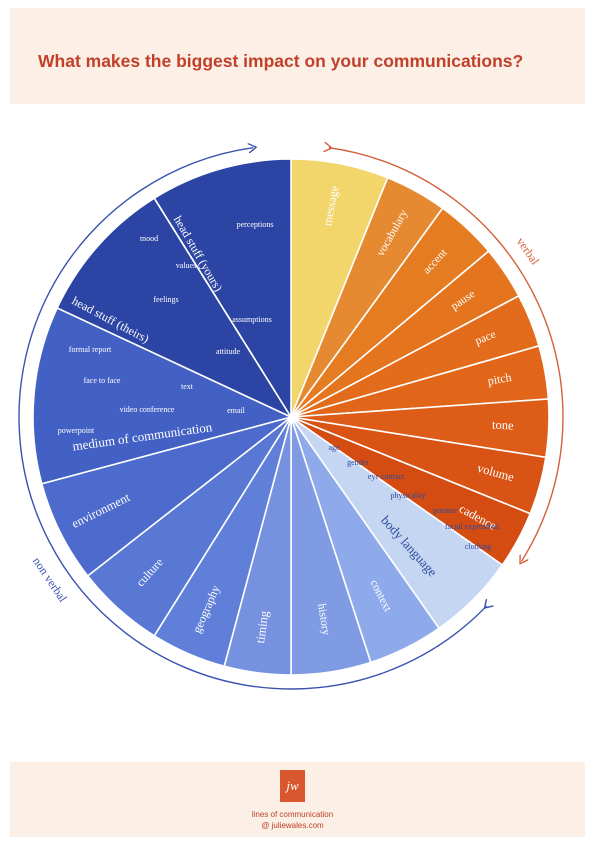 Image resolution: width=595 pixels, height=841 pixels. I want to click on item-powerpoint: powerpoint, so click(76, 430).